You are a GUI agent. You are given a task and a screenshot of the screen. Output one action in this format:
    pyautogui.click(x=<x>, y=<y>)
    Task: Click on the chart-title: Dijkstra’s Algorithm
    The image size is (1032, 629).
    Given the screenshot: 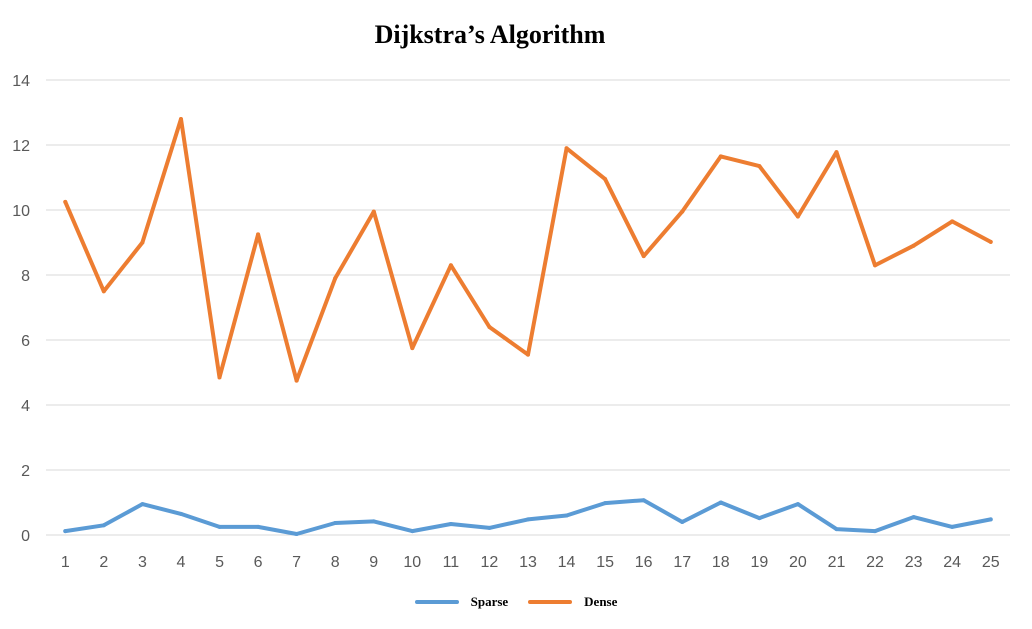 What is the action you would take?
    pyautogui.click(x=490, y=34)
    